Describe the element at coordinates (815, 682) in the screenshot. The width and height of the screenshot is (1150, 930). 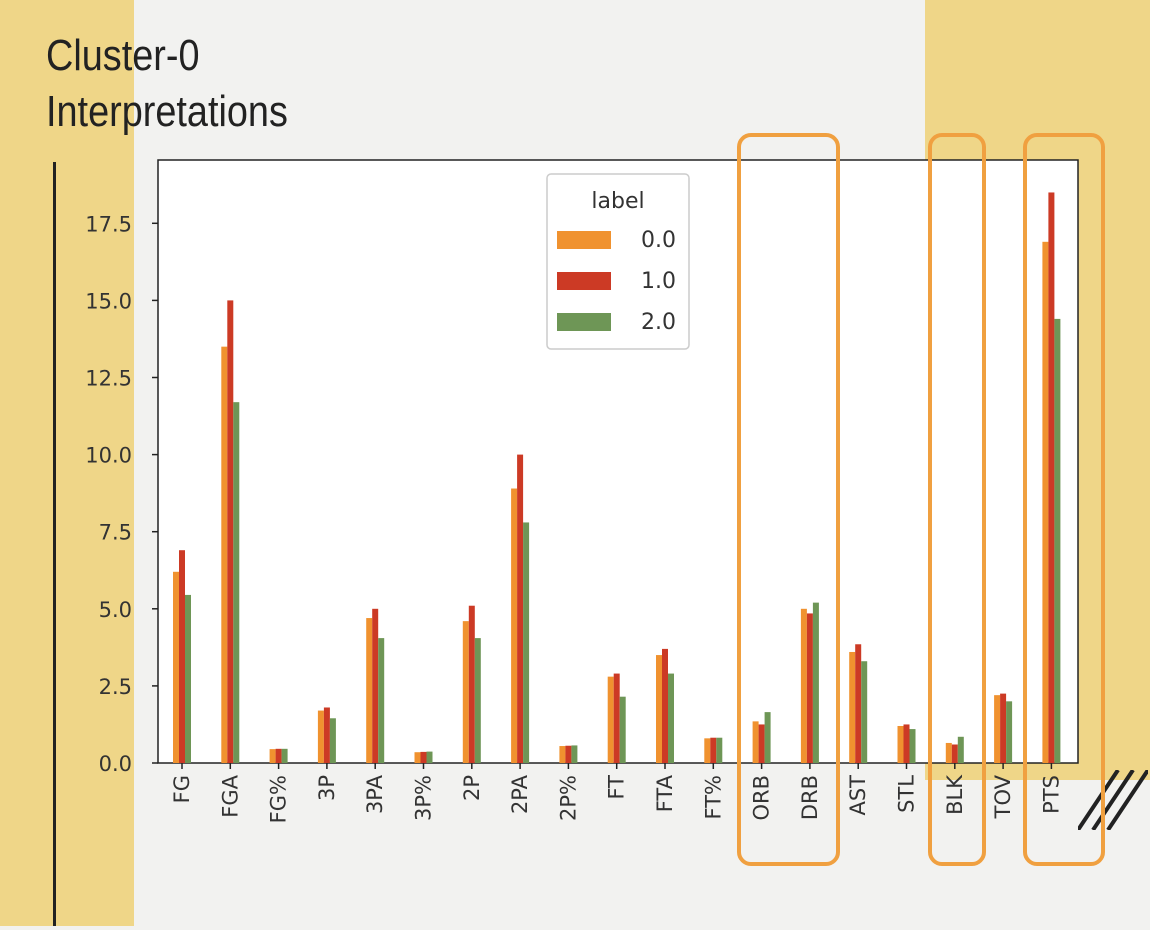
I see `bar-DRB-series-2.0` at that location.